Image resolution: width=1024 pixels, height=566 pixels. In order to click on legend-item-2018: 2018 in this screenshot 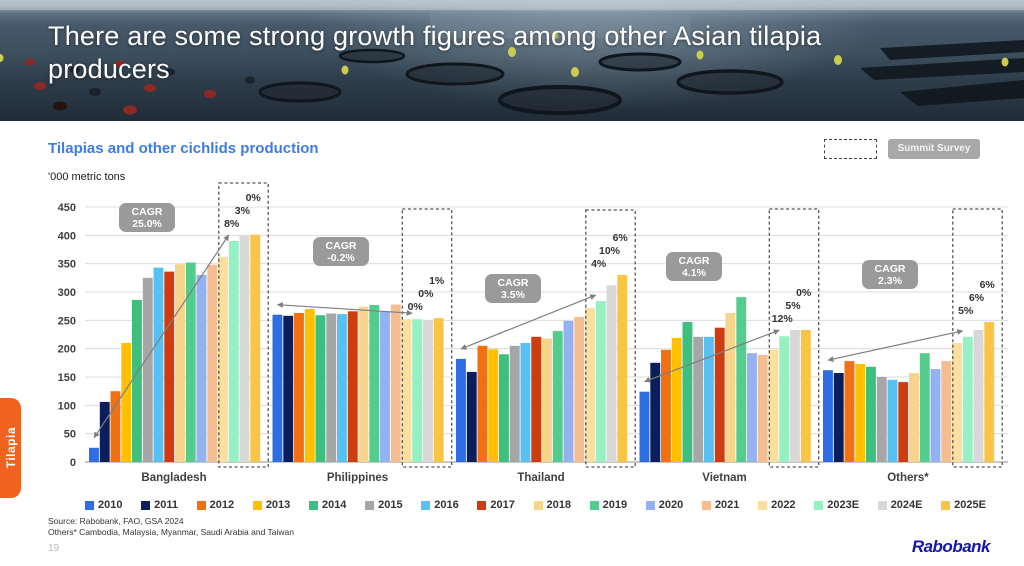, I will do `click(552, 505)`.